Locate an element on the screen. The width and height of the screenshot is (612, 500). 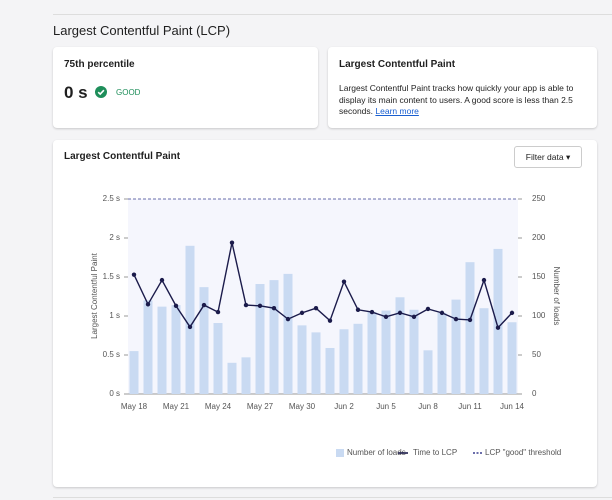
metric-value: 0 s is located at coordinates (76, 92).